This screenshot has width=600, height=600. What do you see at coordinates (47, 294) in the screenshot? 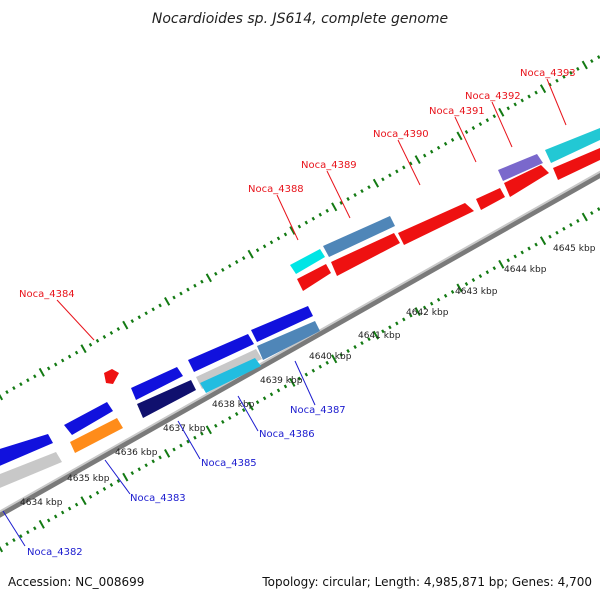
I see `gene-label: Noca_4384` at bounding box center [47, 294].